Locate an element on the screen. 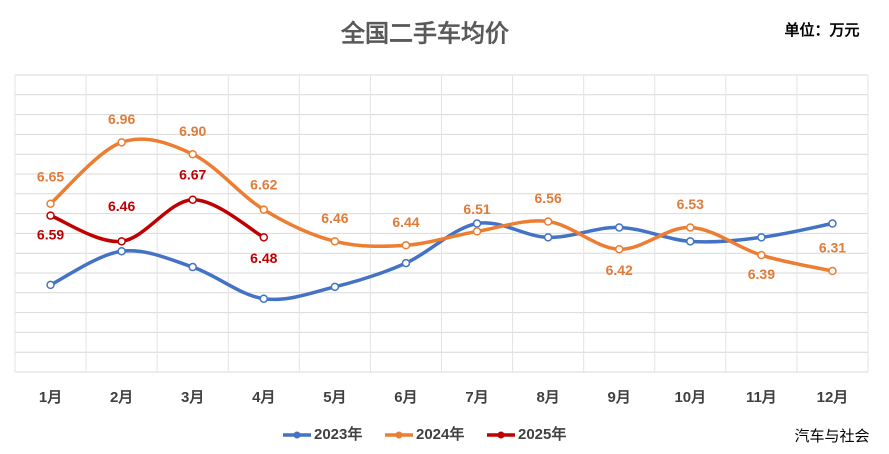  data-label: 6.65 is located at coordinates (50, 176).